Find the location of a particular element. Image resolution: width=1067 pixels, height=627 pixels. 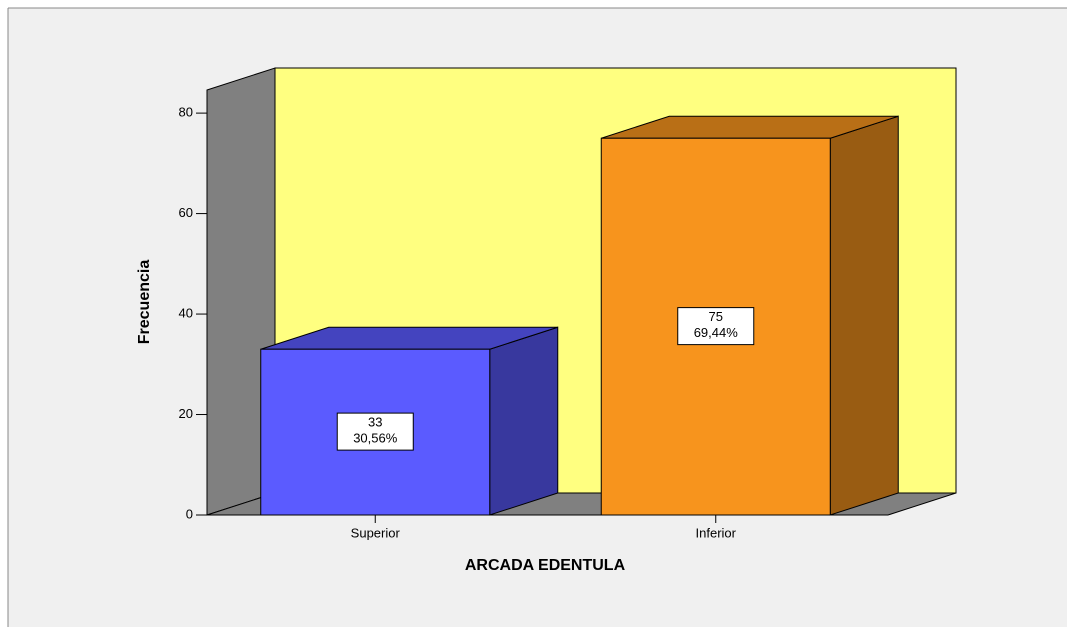

y-tick-label: 0 is located at coordinates (189, 513).